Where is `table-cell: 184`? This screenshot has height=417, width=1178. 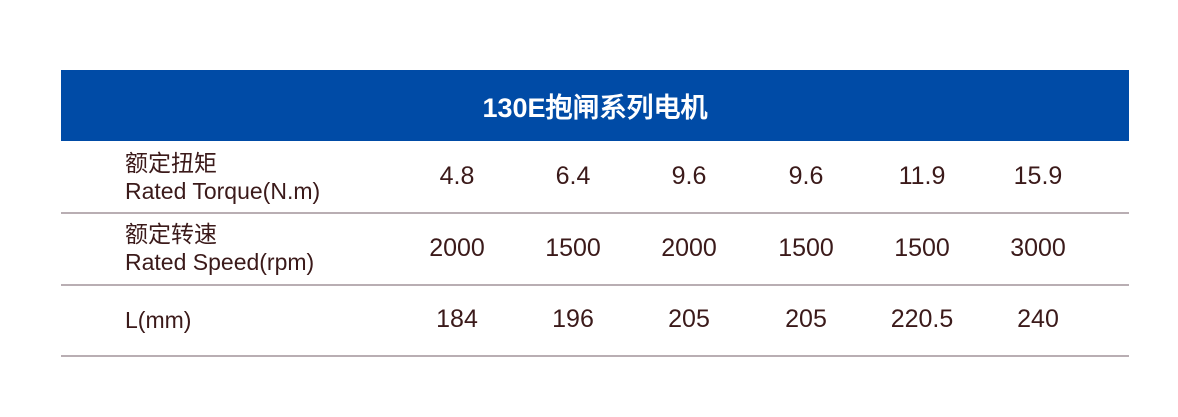 table-cell: 184 is located at coordinates (457, 319).